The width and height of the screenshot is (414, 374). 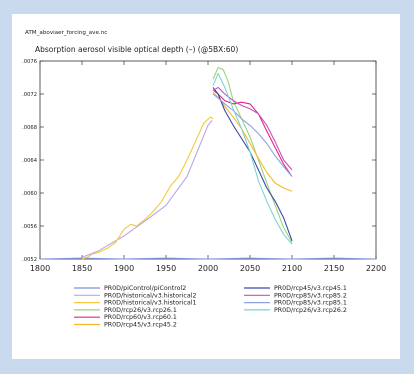 I want to click on legend-label: PR0D/rcp85/v3.rcp85.2, so click(x=310, y=295).